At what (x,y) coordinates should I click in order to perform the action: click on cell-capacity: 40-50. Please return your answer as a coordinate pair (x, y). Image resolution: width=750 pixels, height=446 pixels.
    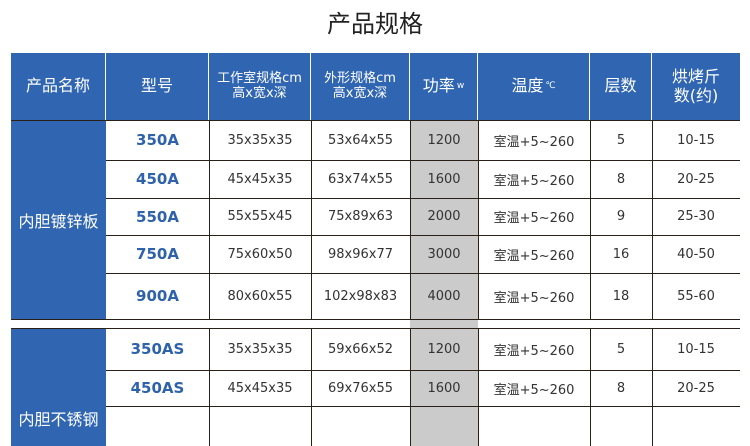
    Looking at the image, I should click on (696, 254).